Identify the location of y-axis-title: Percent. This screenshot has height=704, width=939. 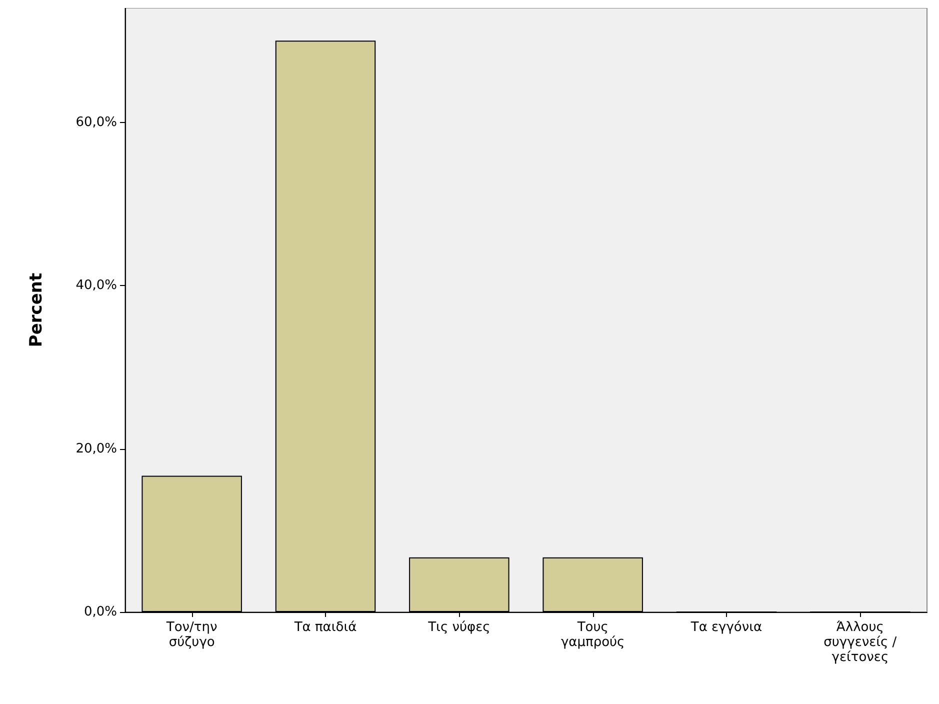
(36, 310).